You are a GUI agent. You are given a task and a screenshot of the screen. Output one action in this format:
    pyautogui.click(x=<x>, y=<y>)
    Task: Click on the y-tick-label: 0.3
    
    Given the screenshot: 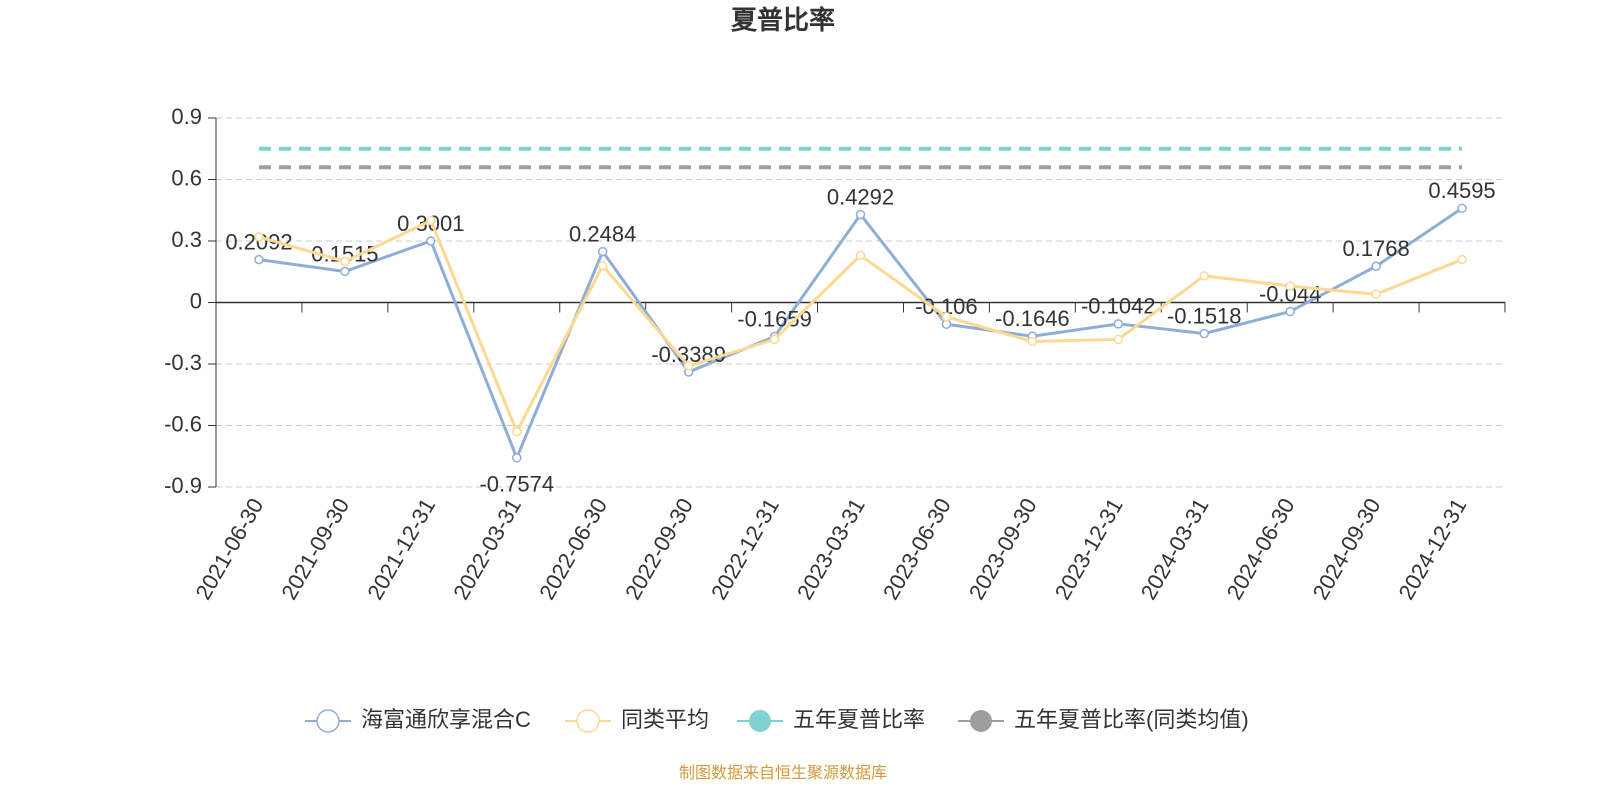 What is the action you would take?
    pyautogui.click(x=186, y=239)
    